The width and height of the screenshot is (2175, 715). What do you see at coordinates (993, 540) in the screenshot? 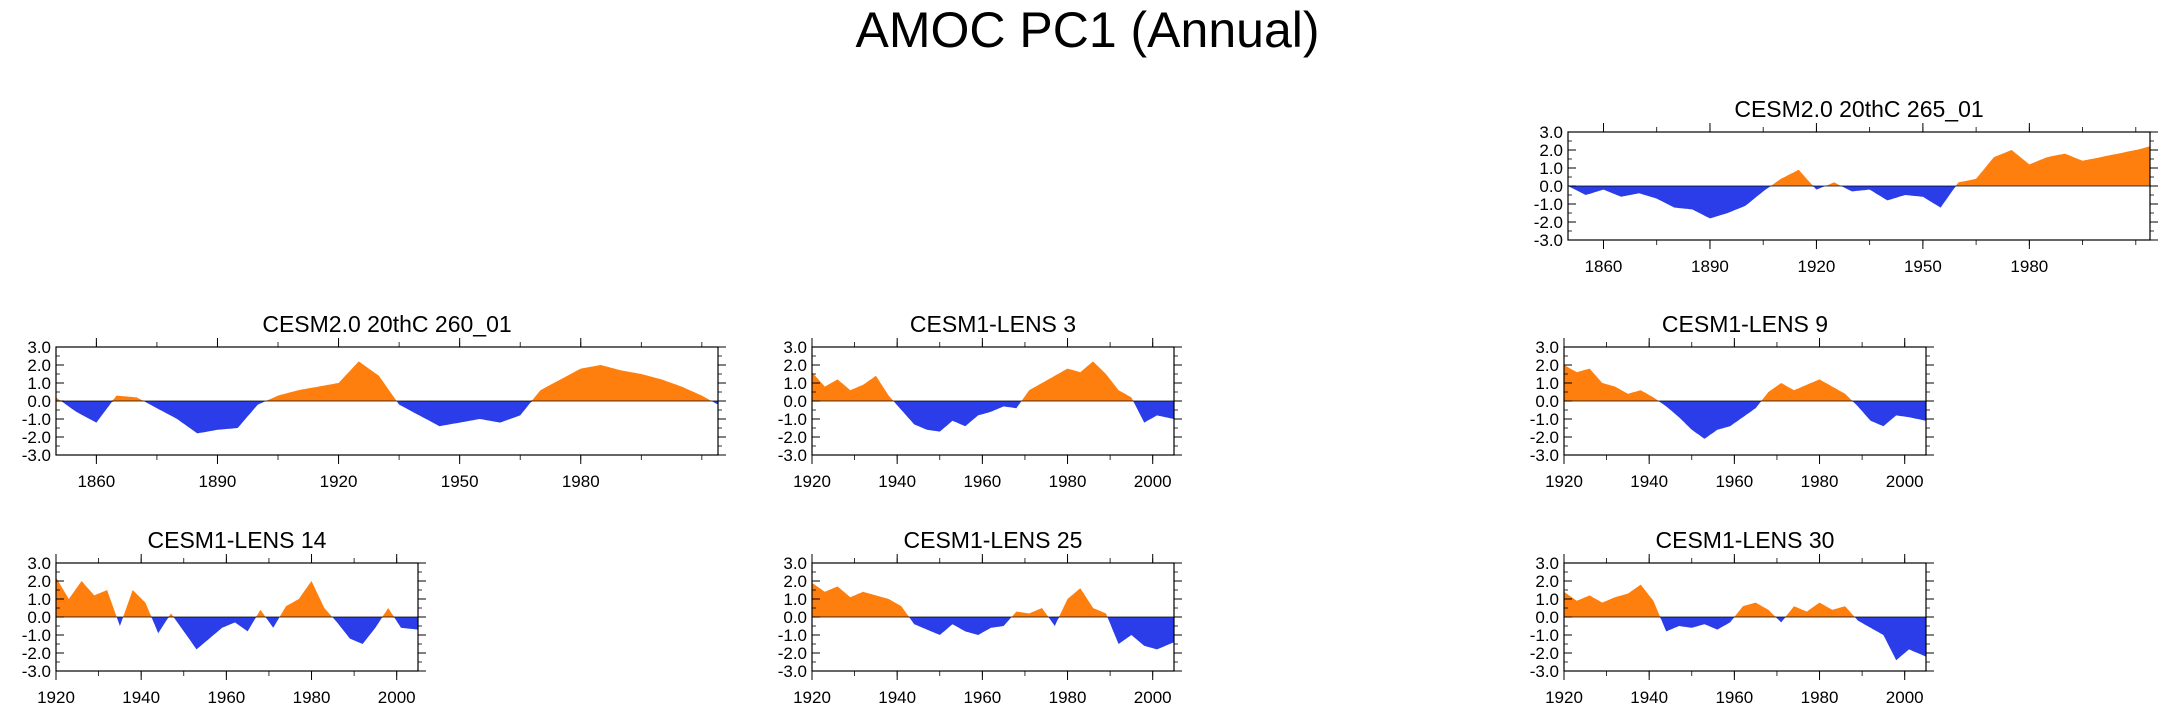
I see `panel-title: CESM1-LENS 25` at bounding box center [993, 540].